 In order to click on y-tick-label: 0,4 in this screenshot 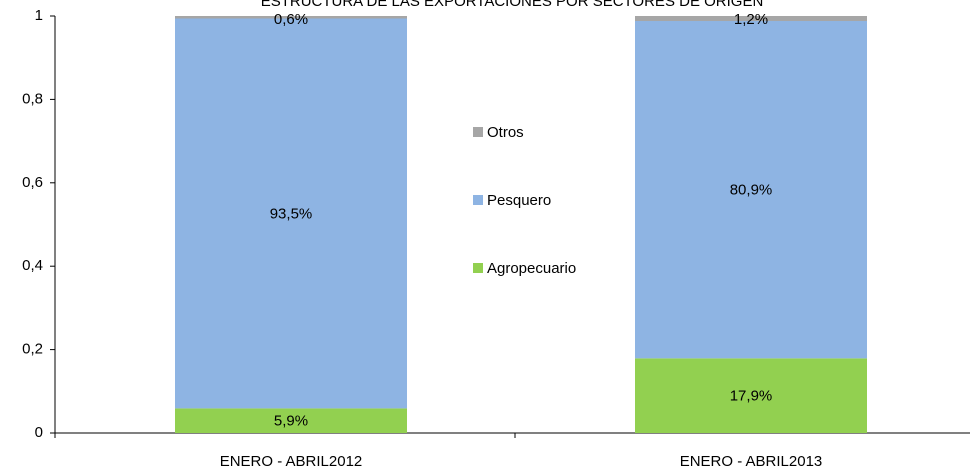, I will do `click(32, 265)`.